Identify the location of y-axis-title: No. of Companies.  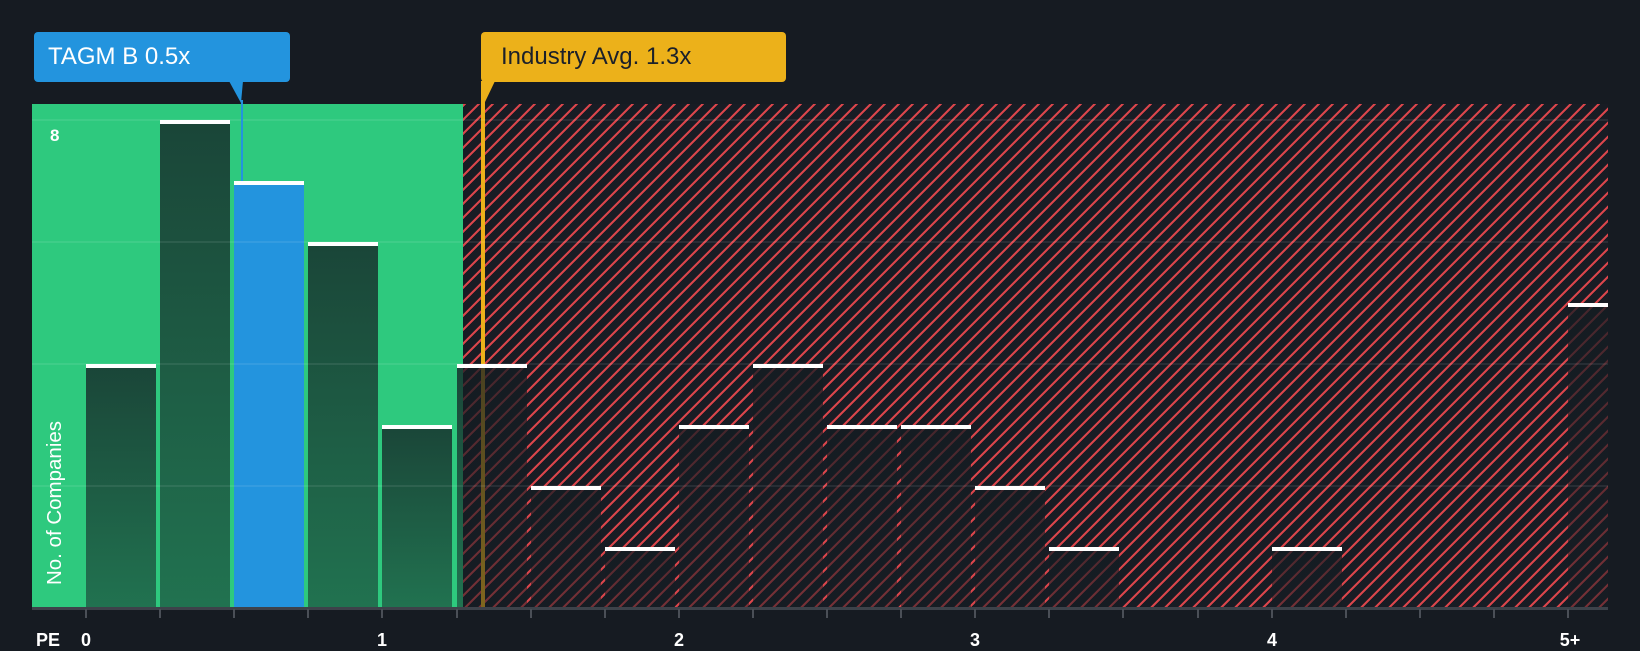
(54, 503).